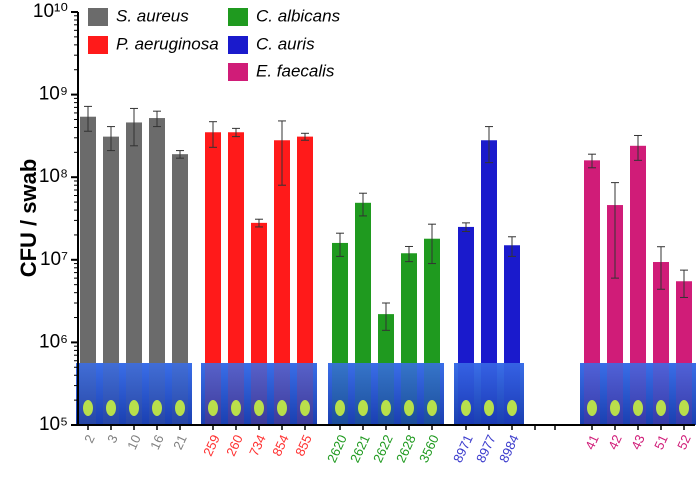 This screenshot has height=488, width=700. What do you see at coordinates (257, 445) in the screenshot?
I see `x-tick-label: 734` at bounding box center [257, 445].